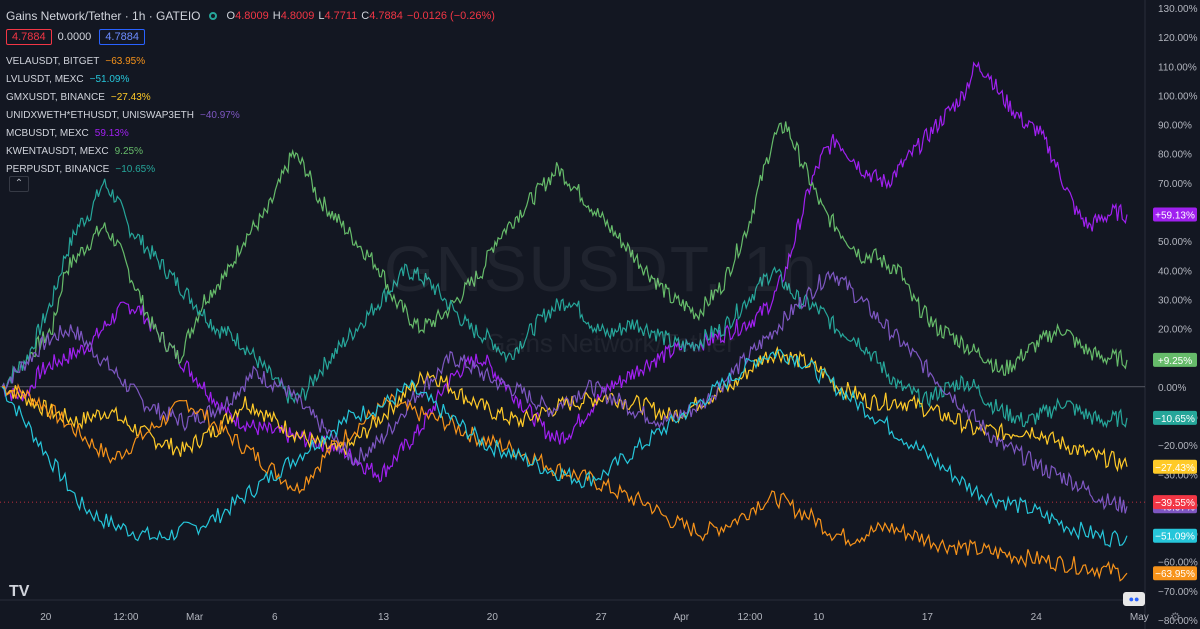 The height and width of the screenshot is (629, 1200). I want to click on low-value: L4.7711, so click(337, 16).